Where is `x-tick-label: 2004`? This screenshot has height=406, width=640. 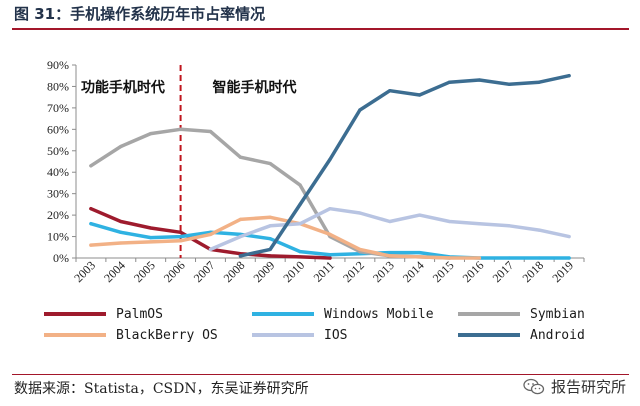 x-tick-label: 2004 is located at coordinates (114, 271).